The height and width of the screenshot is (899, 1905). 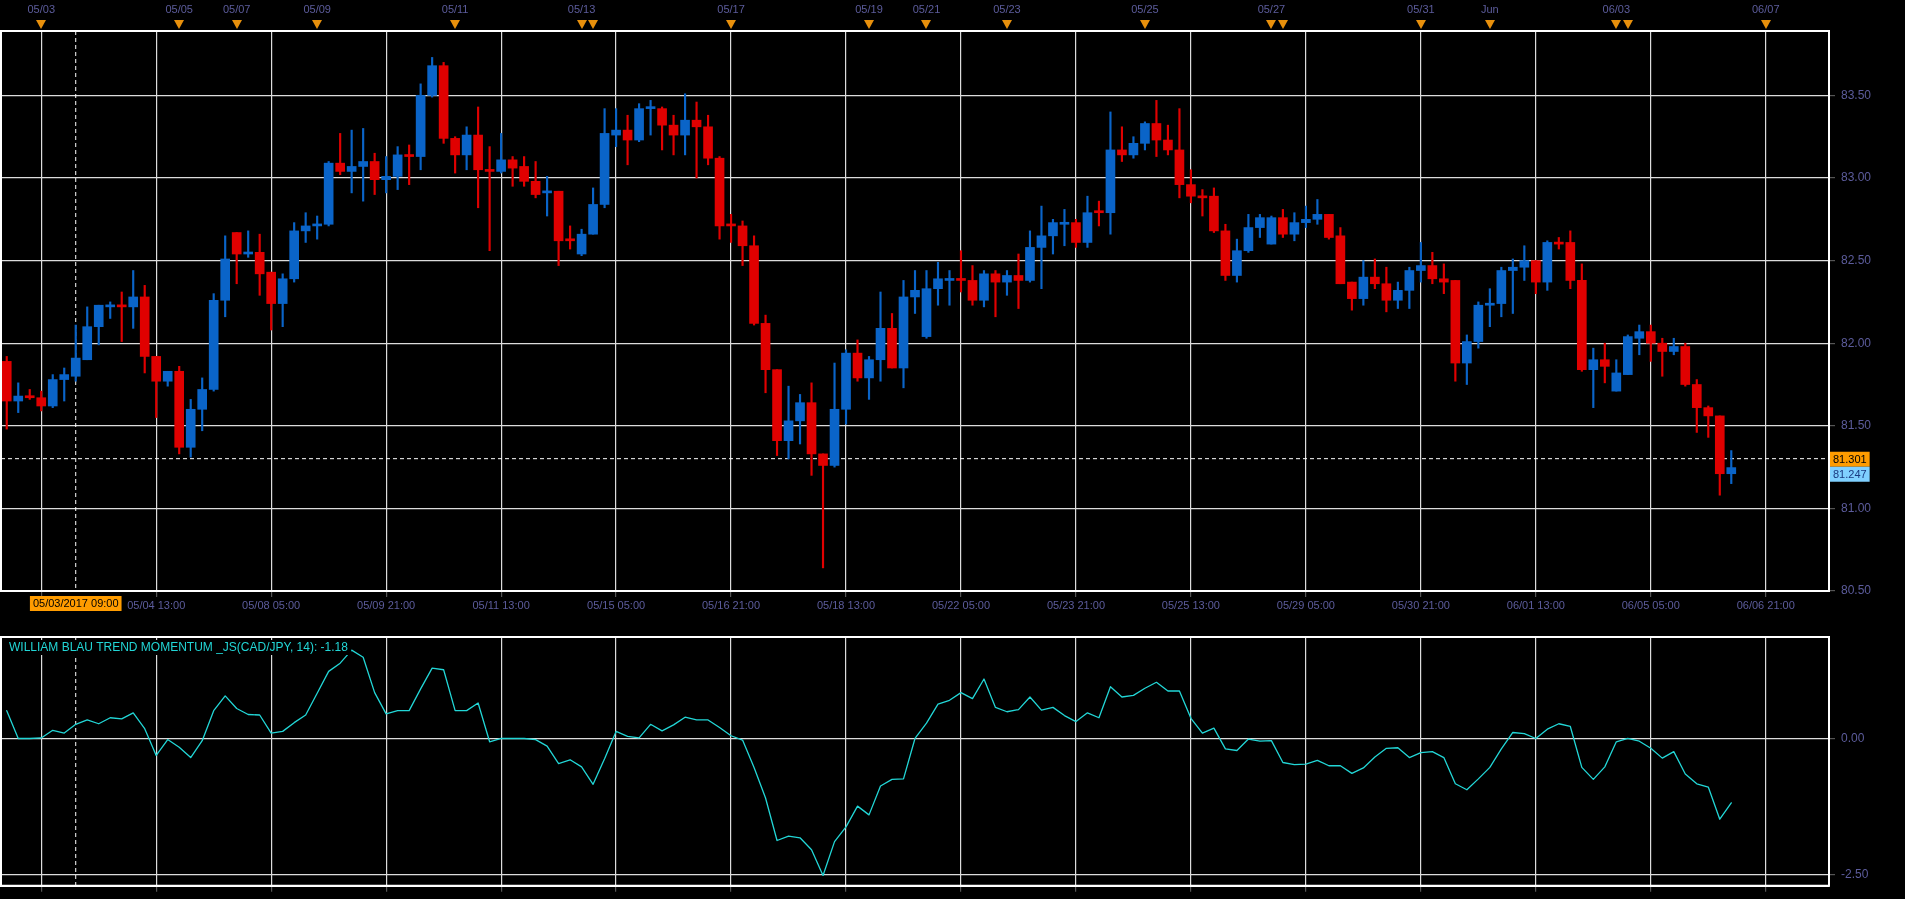 I want to click on text: 05/31, so click(x=1421, y=8).